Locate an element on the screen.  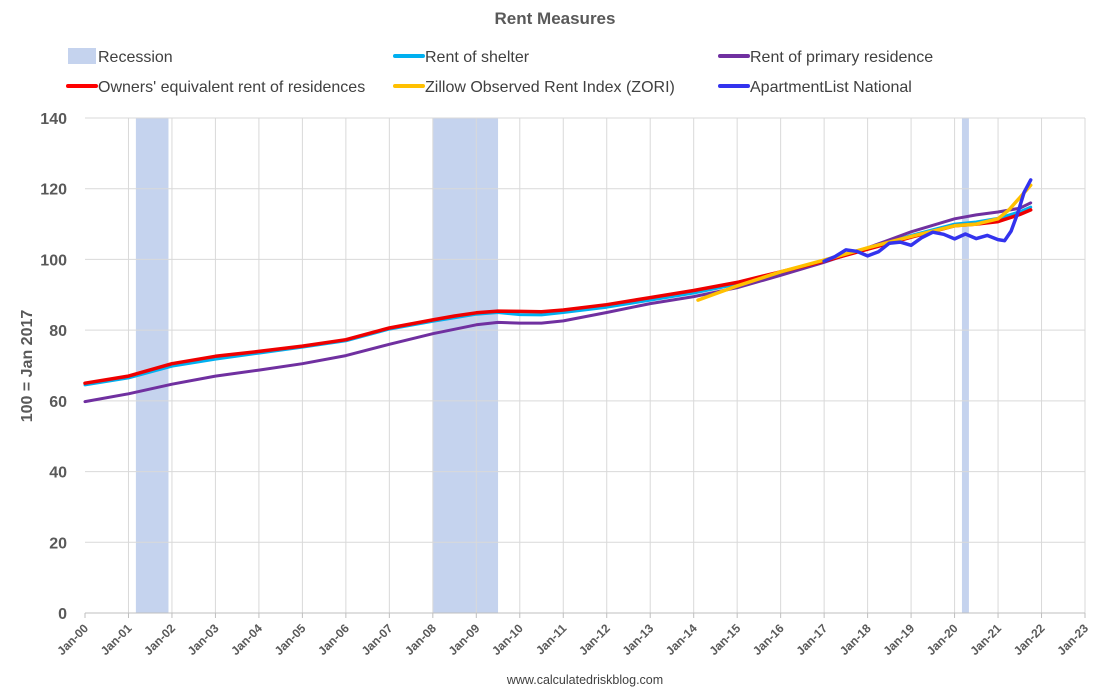
x-tick-label-Jan-13: Jan-13 is located at coordinates (638, 639).